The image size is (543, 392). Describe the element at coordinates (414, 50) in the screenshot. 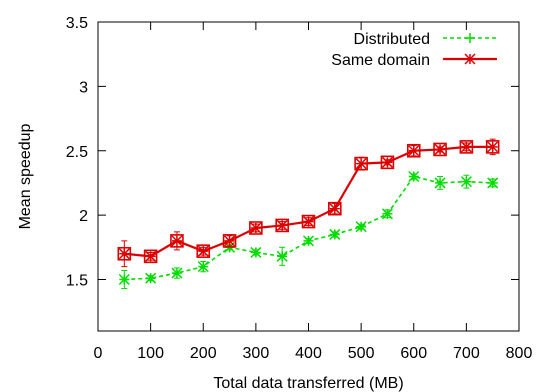

I see `legend: Distributed Same domain` at that location.